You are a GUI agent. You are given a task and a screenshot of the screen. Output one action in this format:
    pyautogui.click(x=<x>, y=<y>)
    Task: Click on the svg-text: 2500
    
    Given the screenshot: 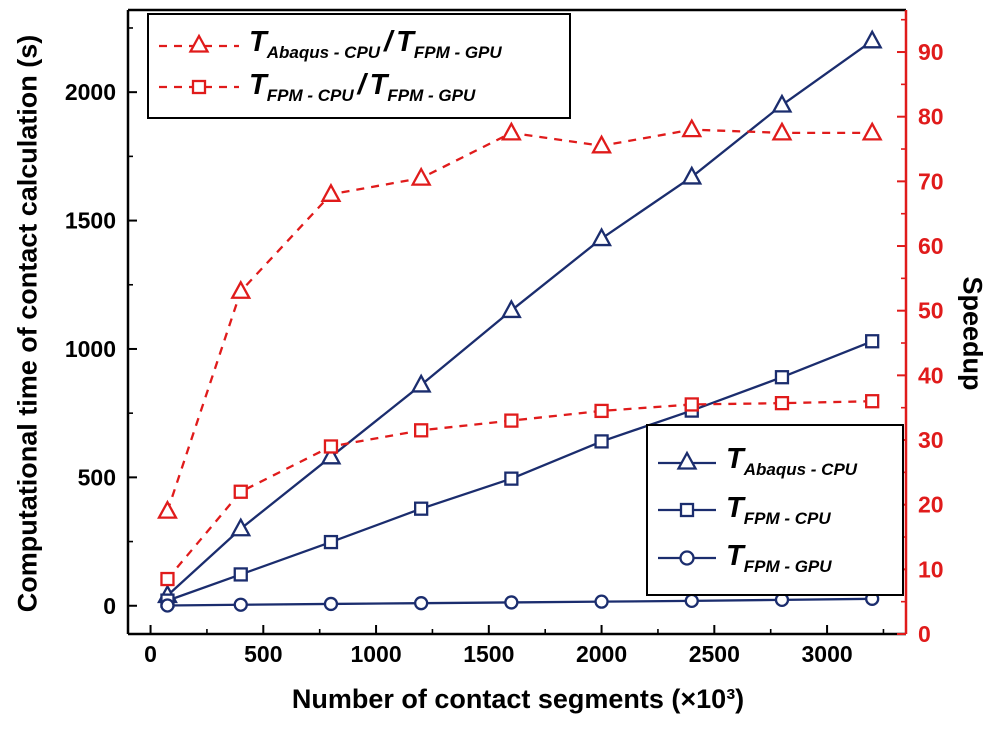 What is the action you would take?
    pyautogui.click(x=714, y=654)
    